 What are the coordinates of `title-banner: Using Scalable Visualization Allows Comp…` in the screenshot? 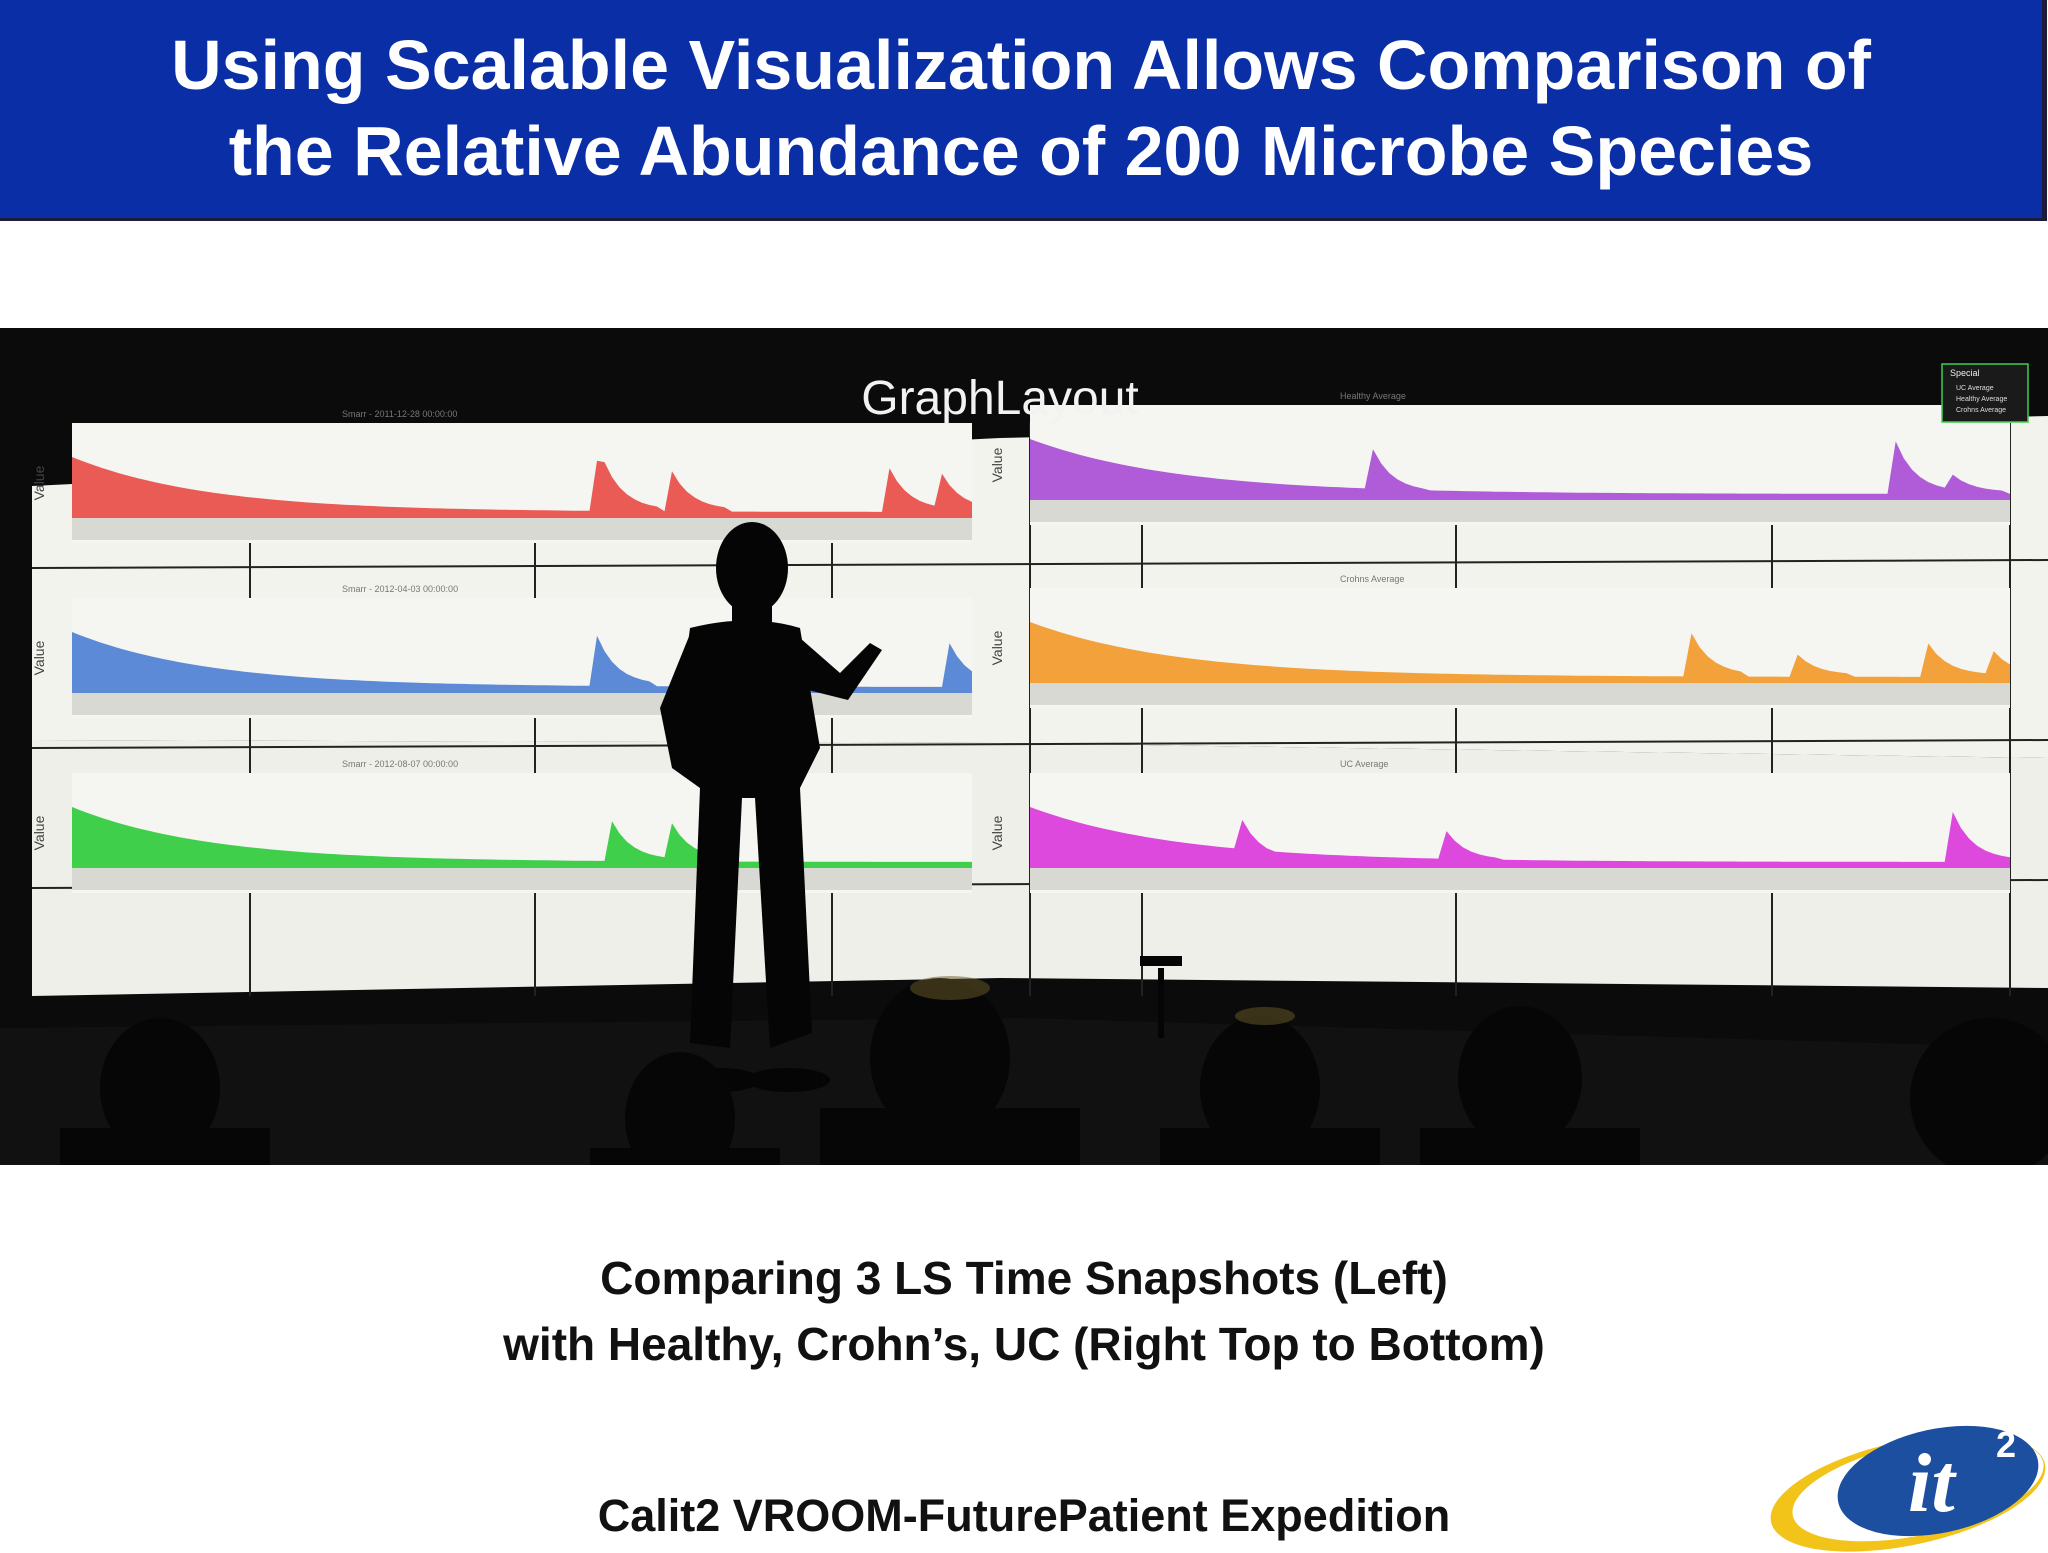 It's located at (1023, 110).